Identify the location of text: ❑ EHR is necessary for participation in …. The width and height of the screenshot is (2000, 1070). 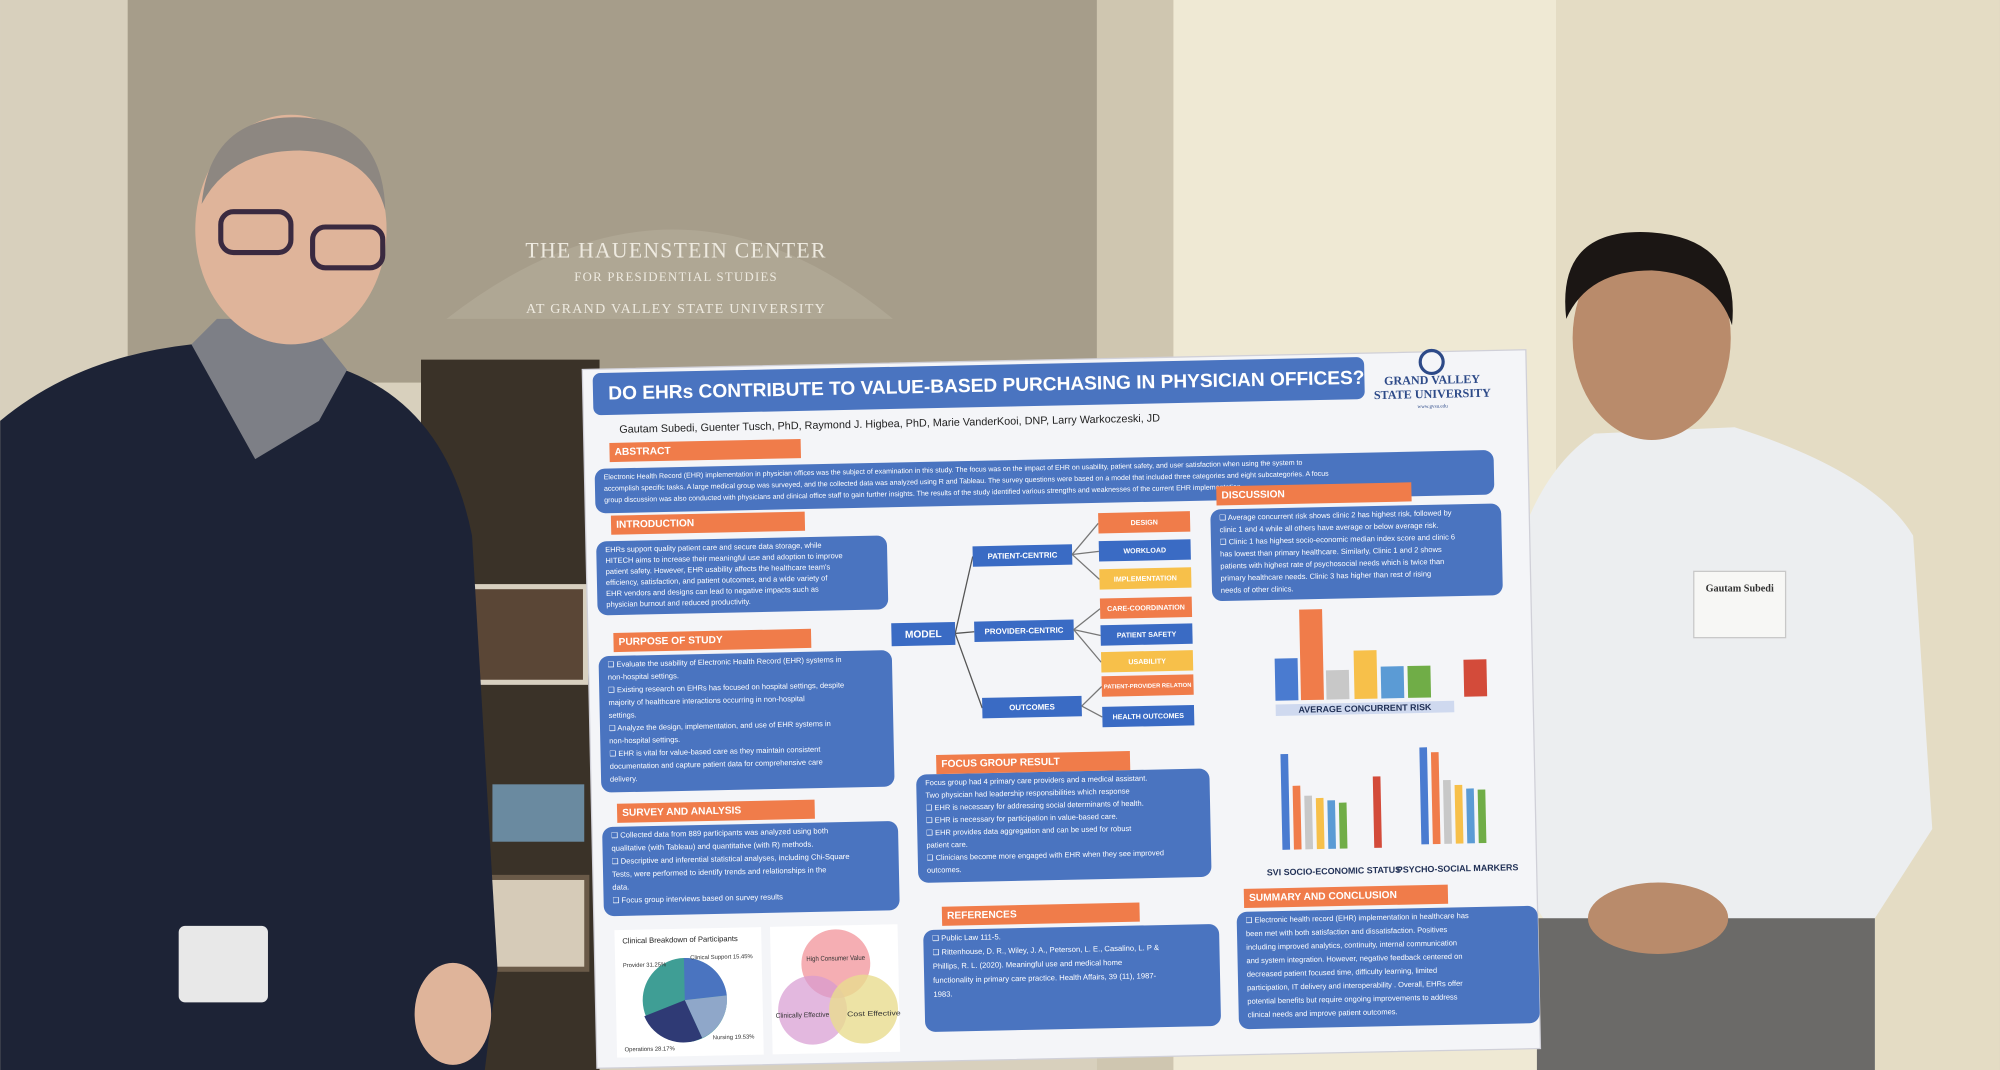
(1022, 818).